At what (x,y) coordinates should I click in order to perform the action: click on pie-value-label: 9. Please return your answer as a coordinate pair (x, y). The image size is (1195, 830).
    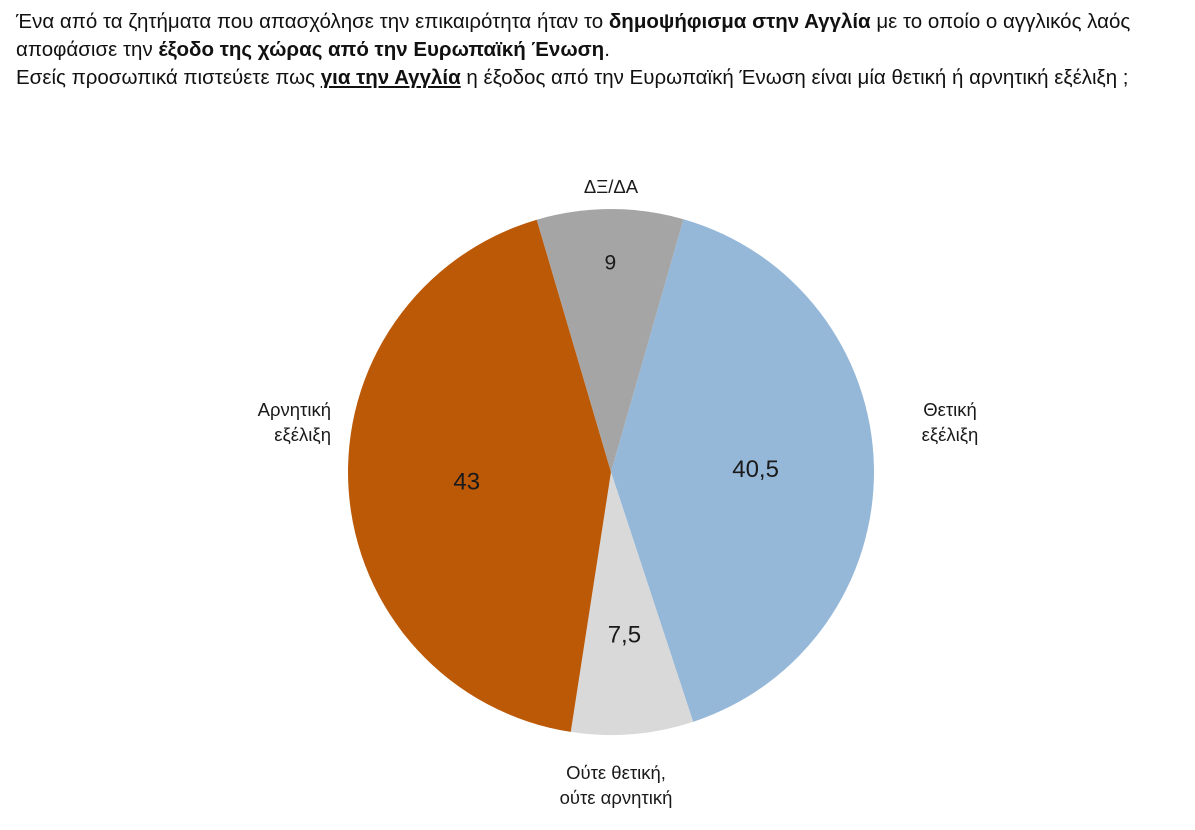
    Looking at the image, I should click on (610, 263).